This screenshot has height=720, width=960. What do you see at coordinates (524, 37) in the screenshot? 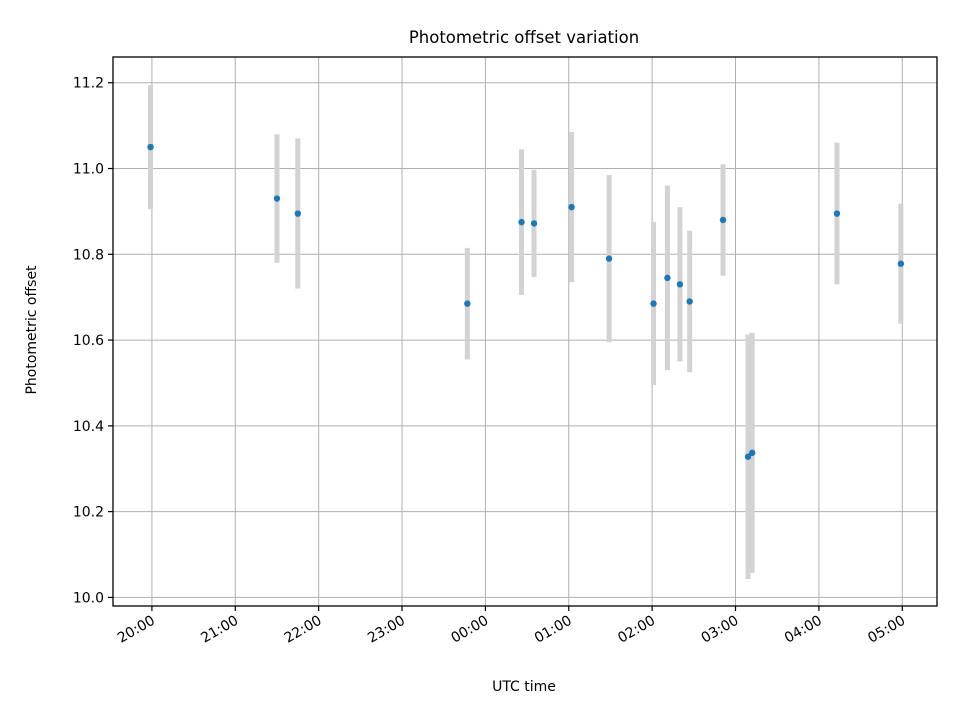
I see `chart-title: Photometric offset variation` at bounding box center [524, 37].